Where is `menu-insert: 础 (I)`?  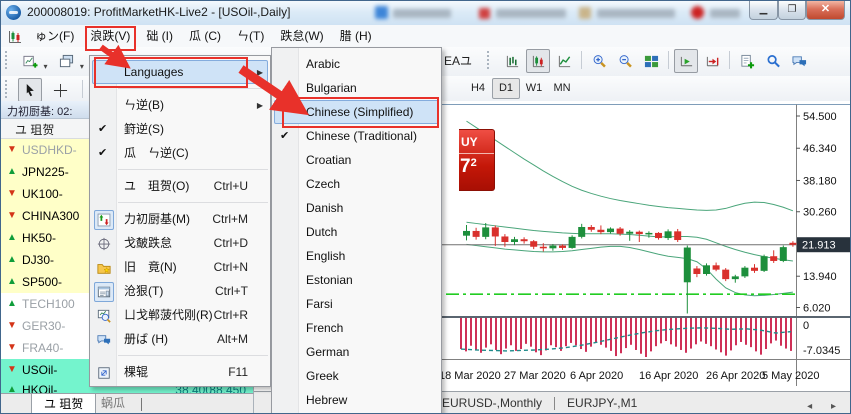
menu-insert: 础 (I) is located at coordinates (159, 36).